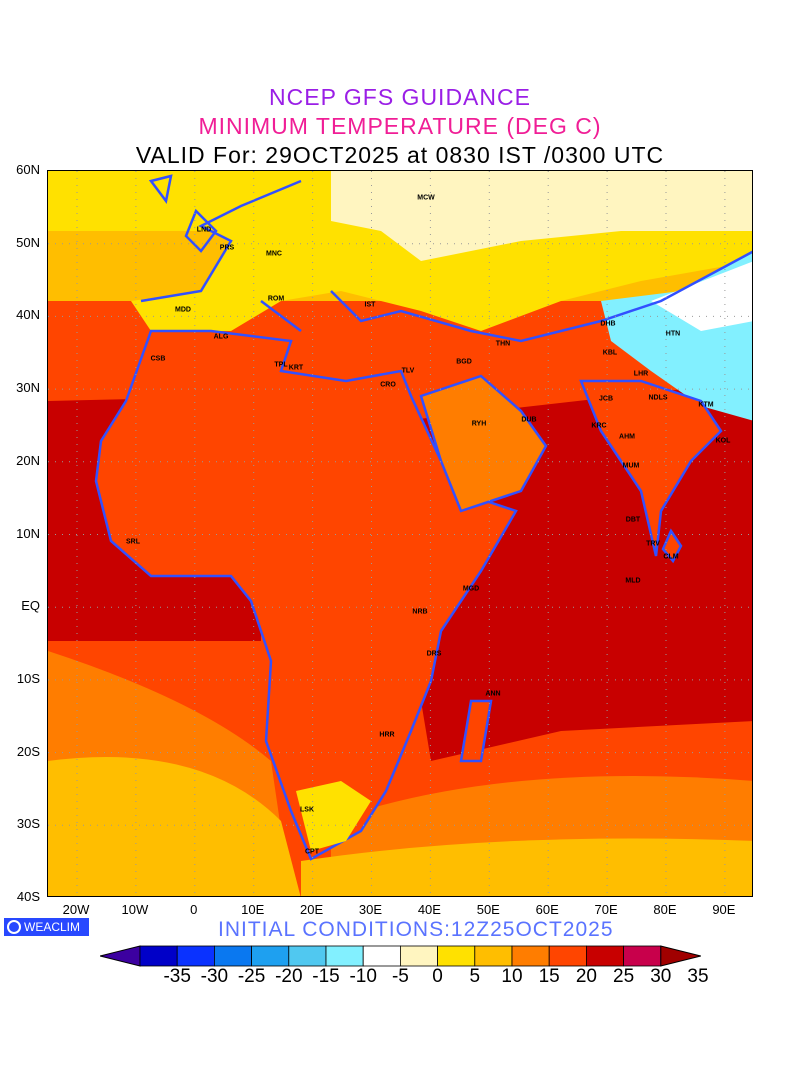 The width and height of the screenshot is (800, 1067). Describe the element at coordinates (28, 896) in the screenshot. I see `lat-label: 40S` at that location.